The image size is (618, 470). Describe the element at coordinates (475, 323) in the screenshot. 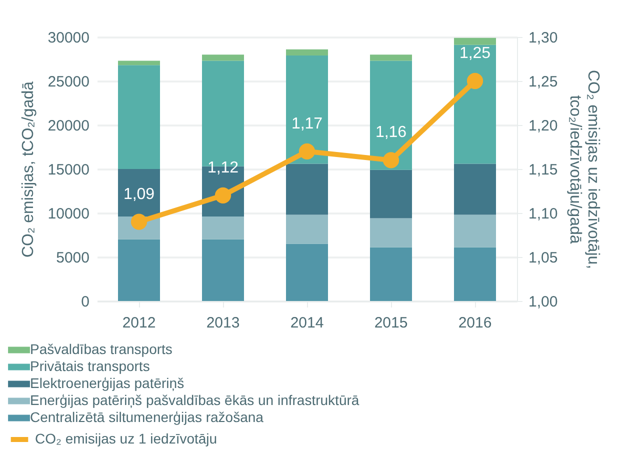

I see `x-tick-label: 2016` at that location.